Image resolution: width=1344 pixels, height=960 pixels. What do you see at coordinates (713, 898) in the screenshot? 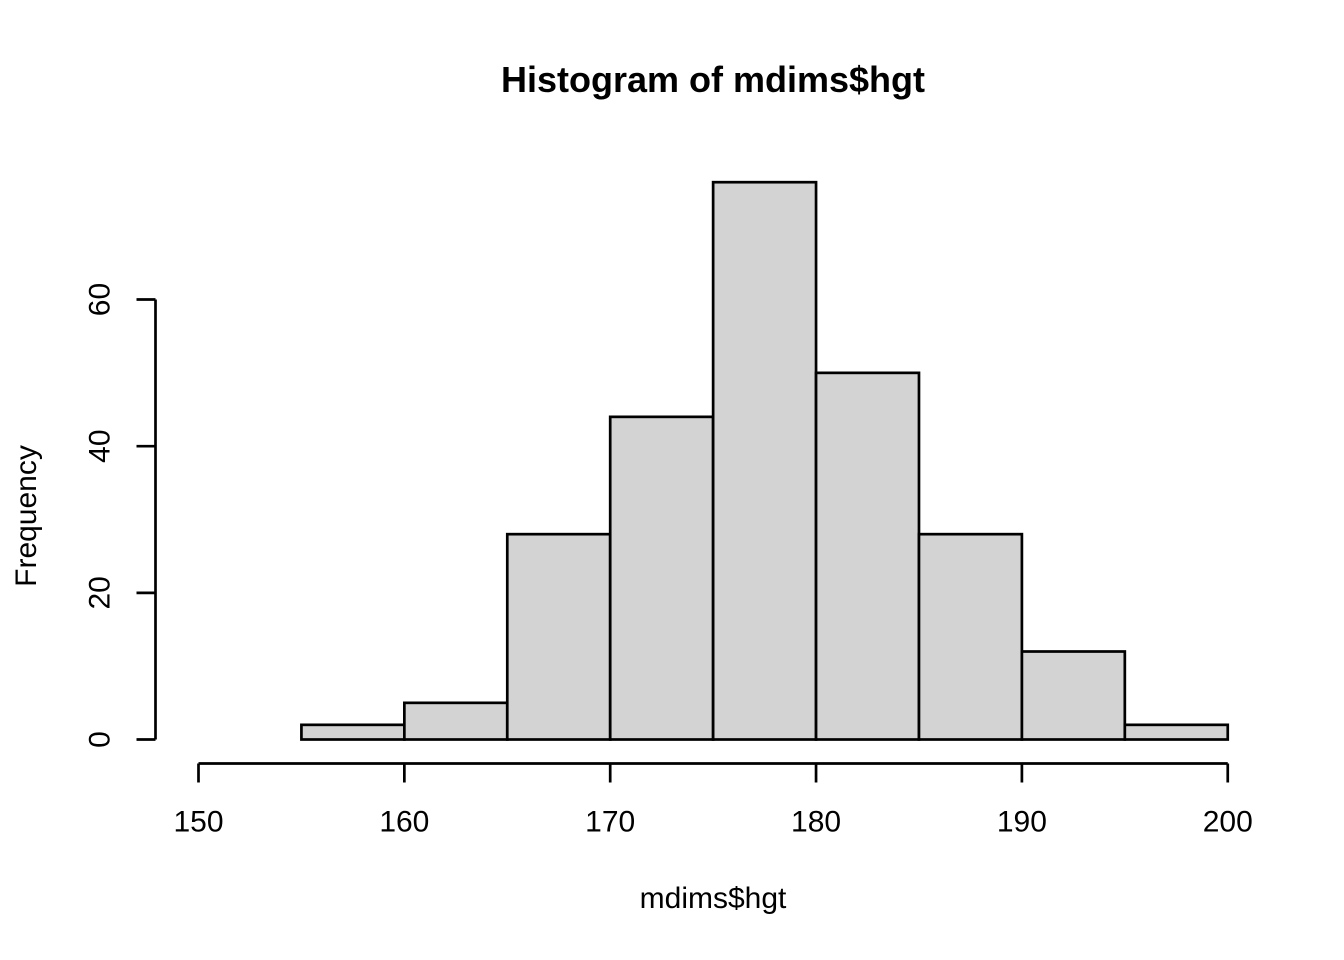
I see `x-axis-title: mdims$hgt` at bounding box center [713, 898].